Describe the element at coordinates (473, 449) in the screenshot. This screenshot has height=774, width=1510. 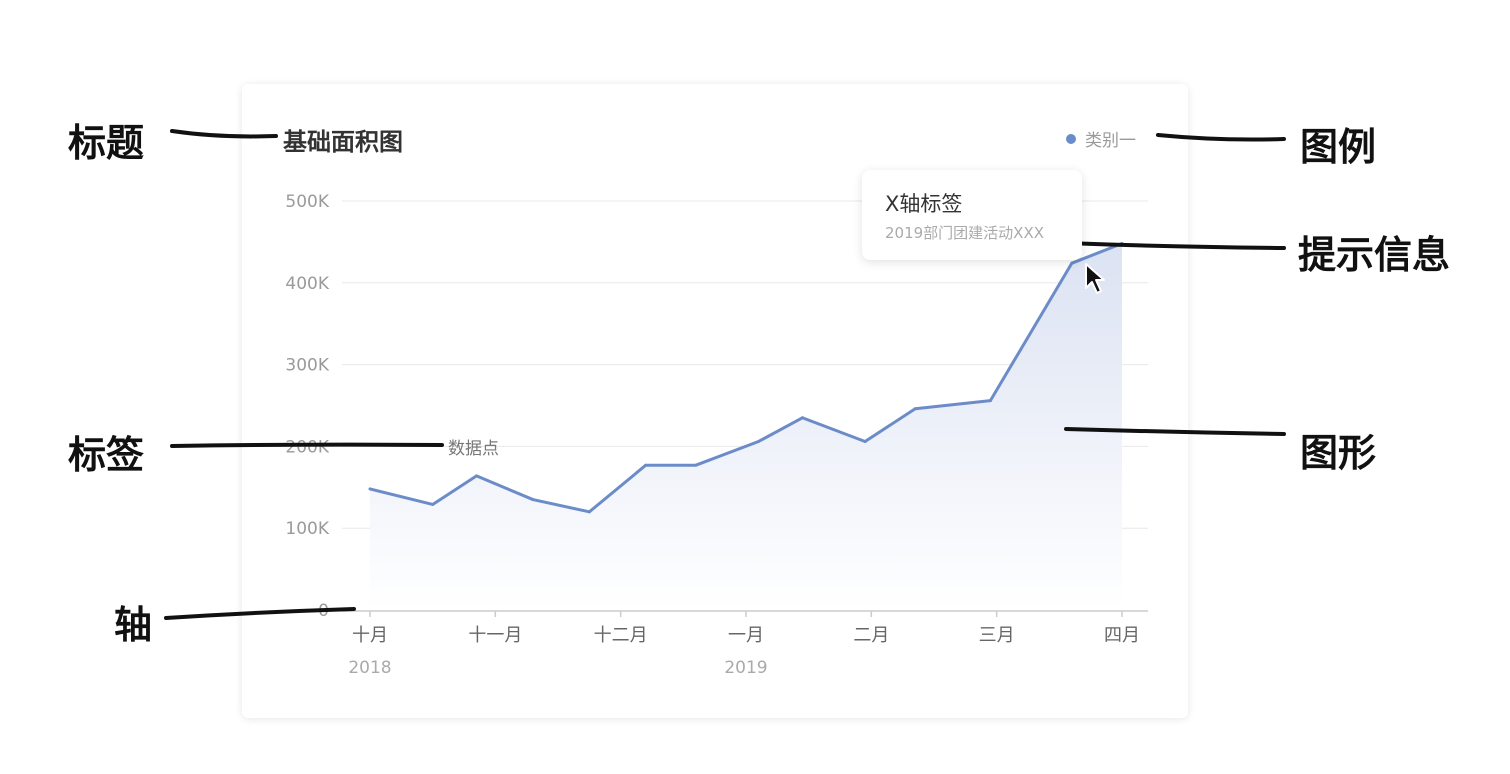
I see `data-point-label: 数据点` at that location.